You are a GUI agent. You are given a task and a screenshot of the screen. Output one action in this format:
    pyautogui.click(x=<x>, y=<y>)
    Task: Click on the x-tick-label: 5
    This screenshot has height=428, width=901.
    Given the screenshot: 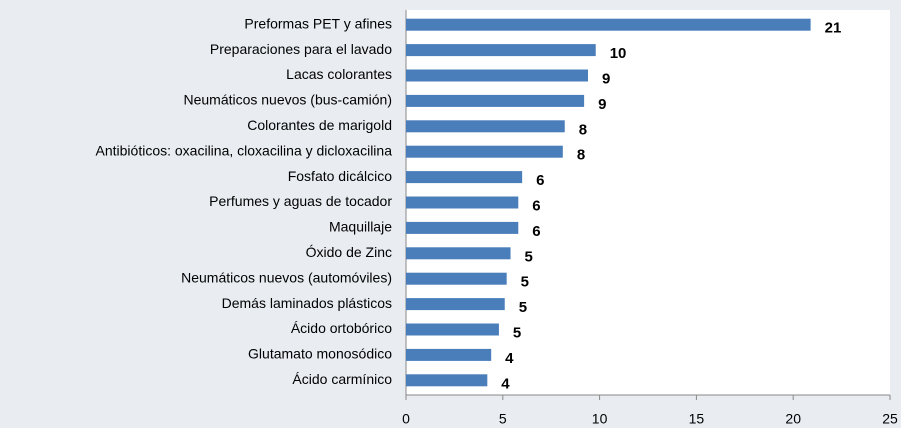 What is the action you would take?
    pyautogui.click(x=503, y=419)
    